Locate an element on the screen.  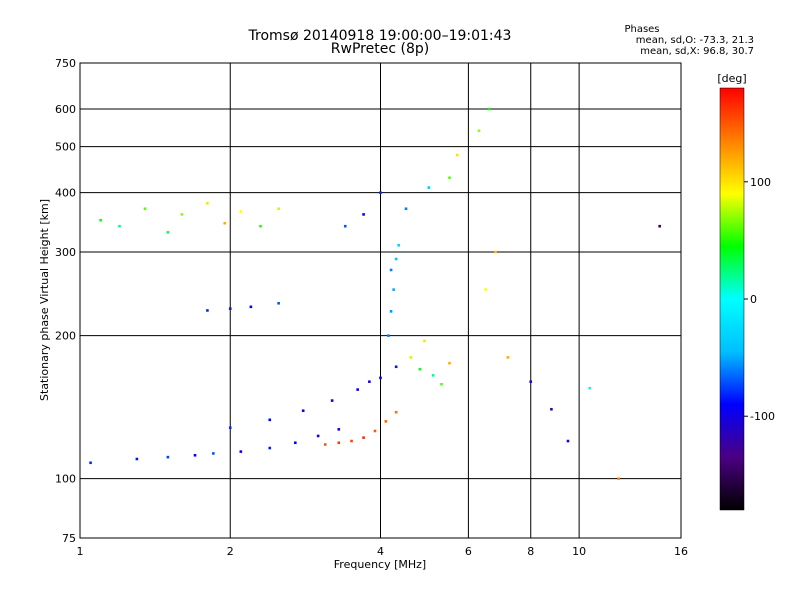
phases-heading: Phases is located at coordinates (641, 29).